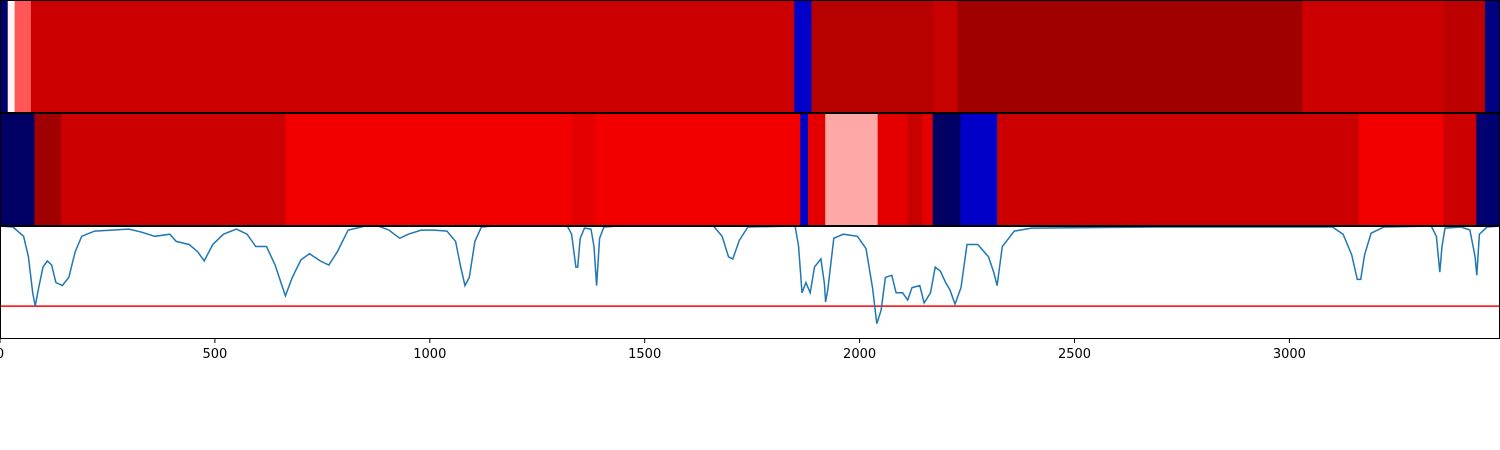  I want to click on x-tick-label-6: 3000, so click(1289, 354).